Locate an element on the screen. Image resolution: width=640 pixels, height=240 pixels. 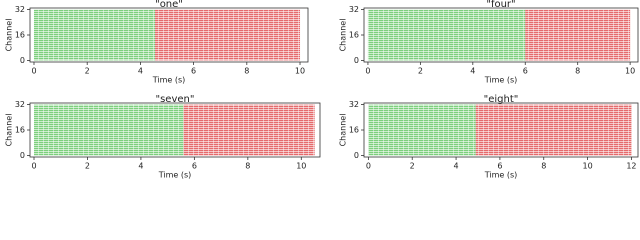
chart-title: "one" is located at coordinates (169, 5).